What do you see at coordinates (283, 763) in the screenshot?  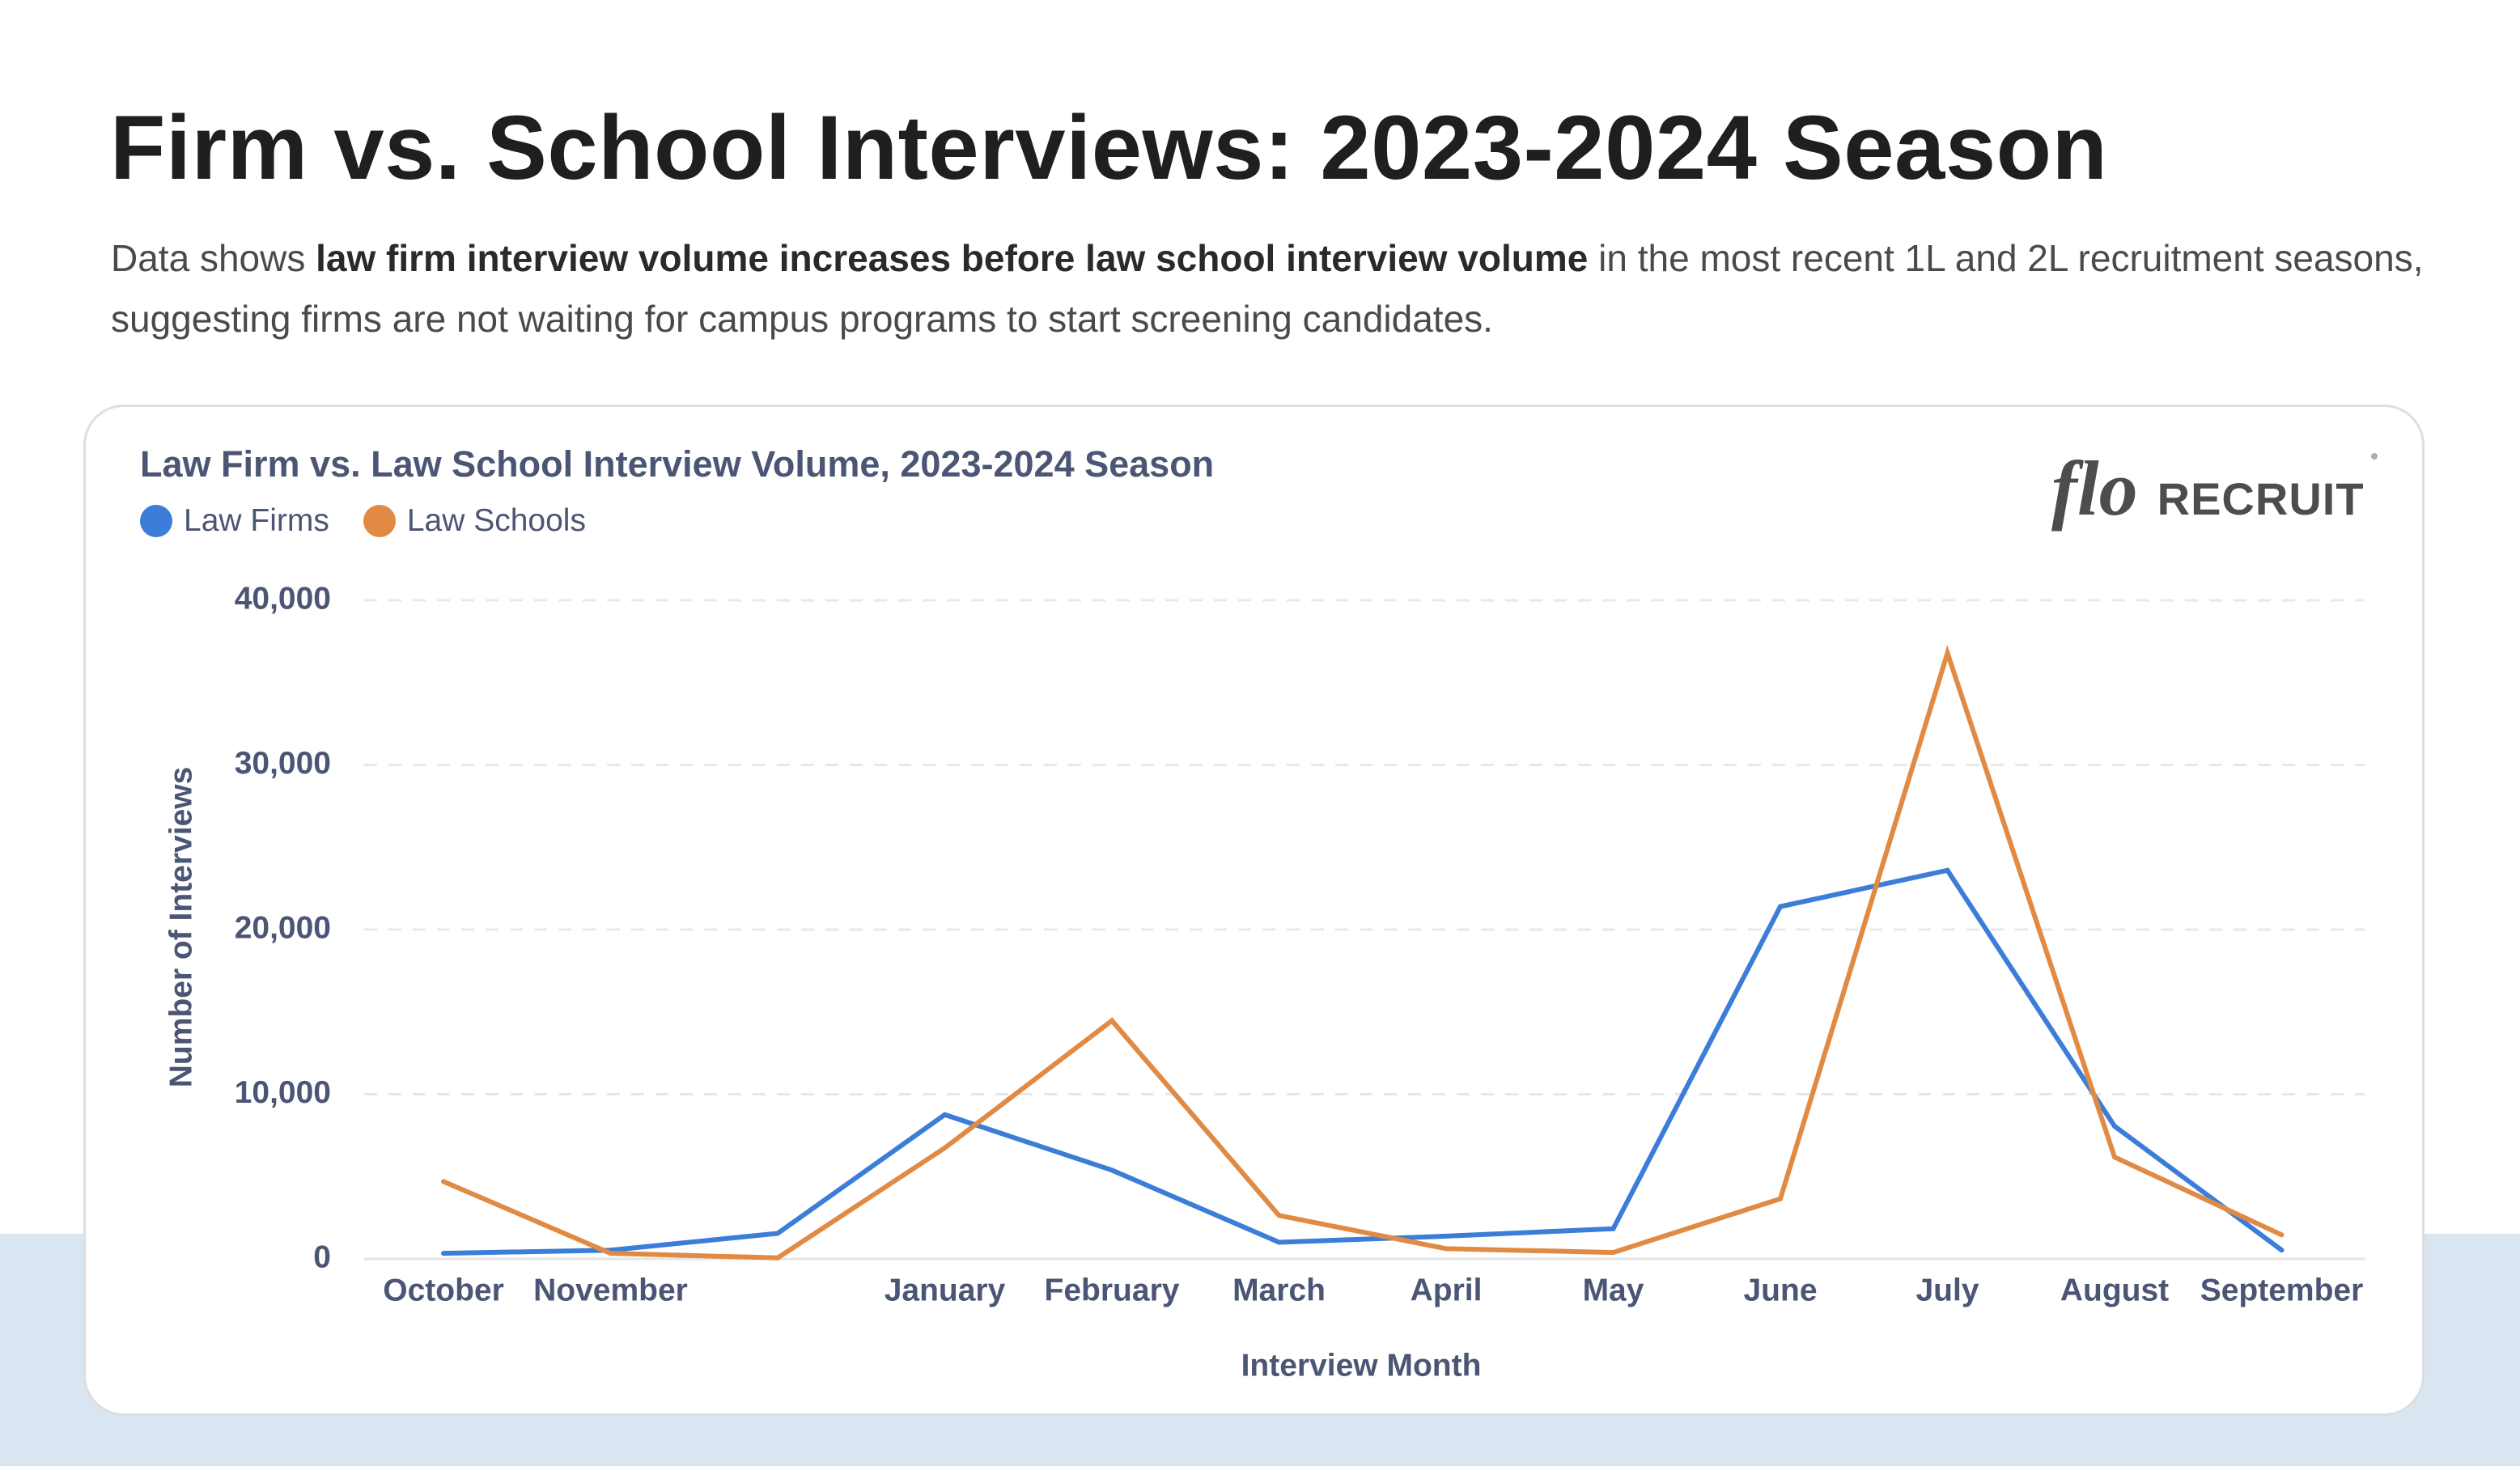 I see `y-tick-label: 30,000` at bounding box center [283, 763].